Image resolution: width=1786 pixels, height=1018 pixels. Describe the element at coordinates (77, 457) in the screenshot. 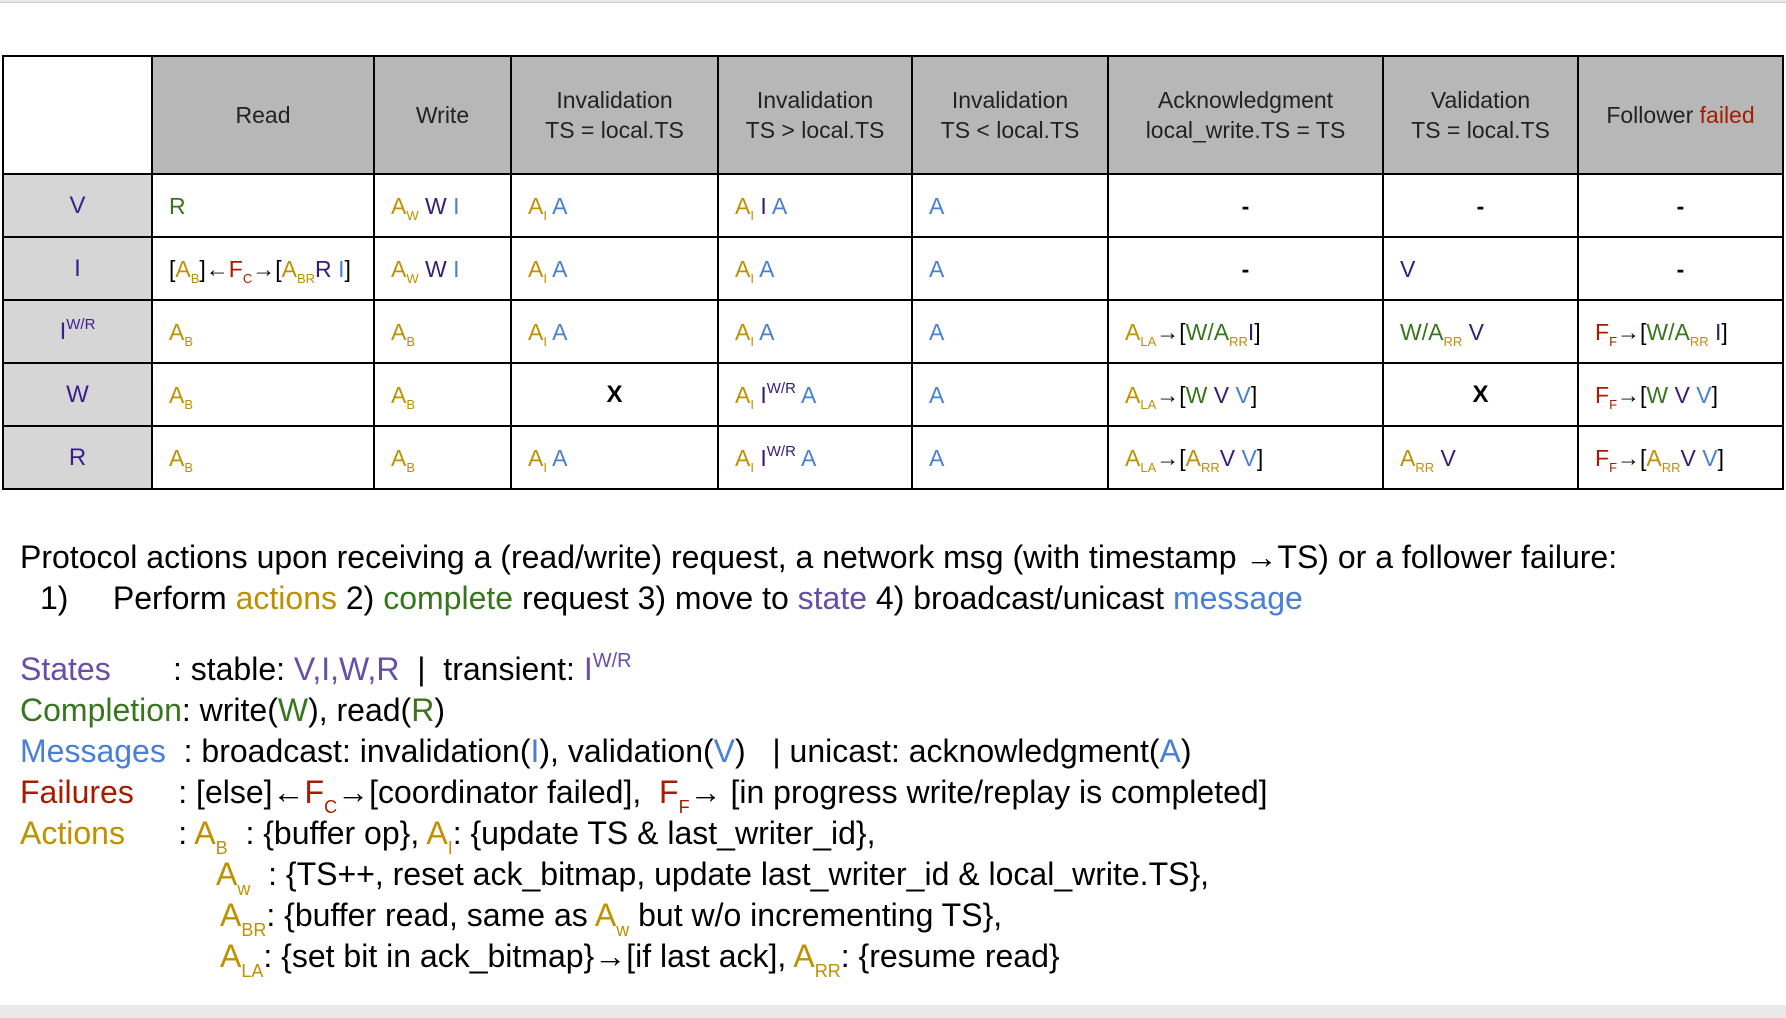

I see `row-header-r: R` at that location.